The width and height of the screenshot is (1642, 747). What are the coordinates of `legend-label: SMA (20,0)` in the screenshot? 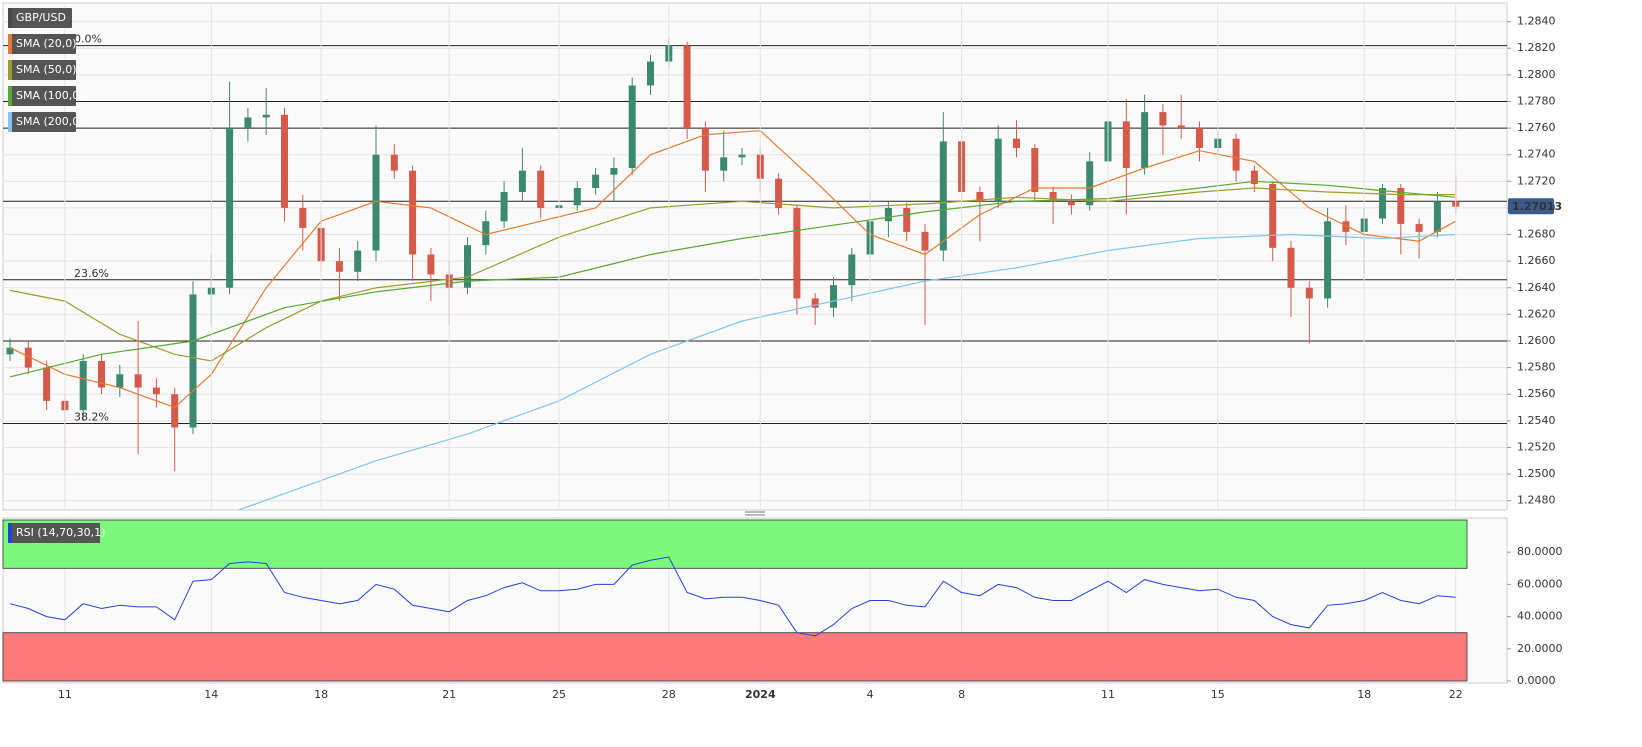 It's located at (46, 43).